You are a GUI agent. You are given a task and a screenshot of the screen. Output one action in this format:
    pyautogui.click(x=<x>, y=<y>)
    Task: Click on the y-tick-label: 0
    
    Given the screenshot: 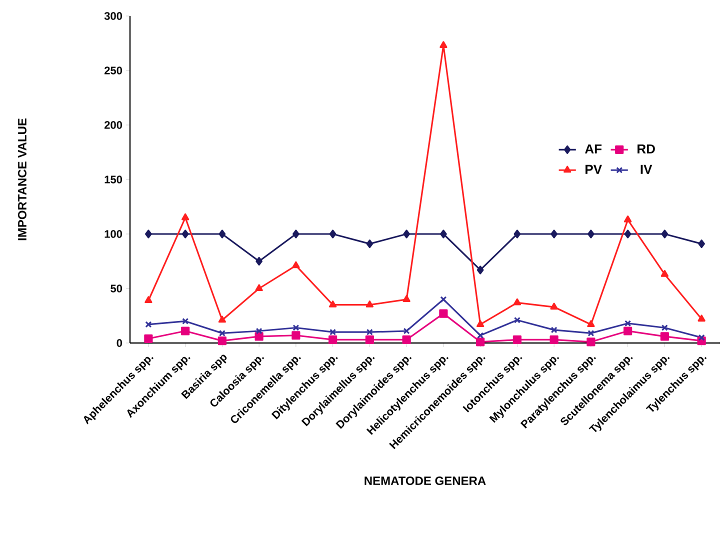 What is the action you would take?
    pyautogui.click(x=119, y=343)
    